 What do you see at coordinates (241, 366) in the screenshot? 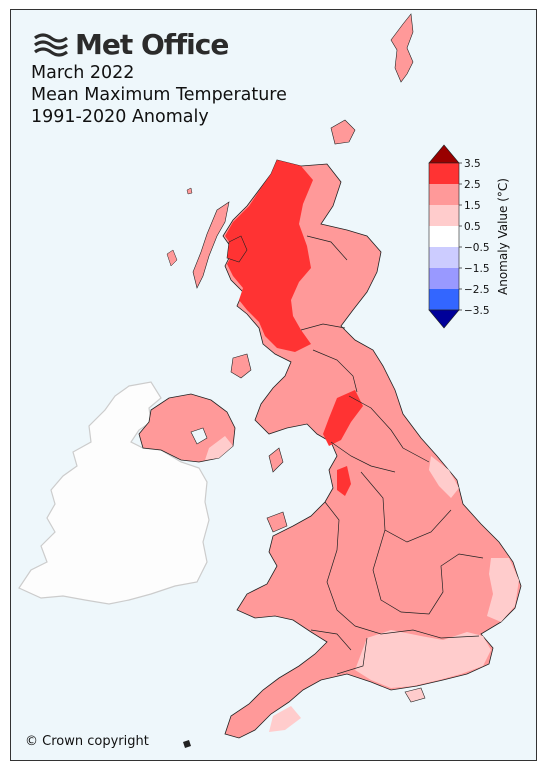
I see `islay-island` at bounding box center [241, 366].